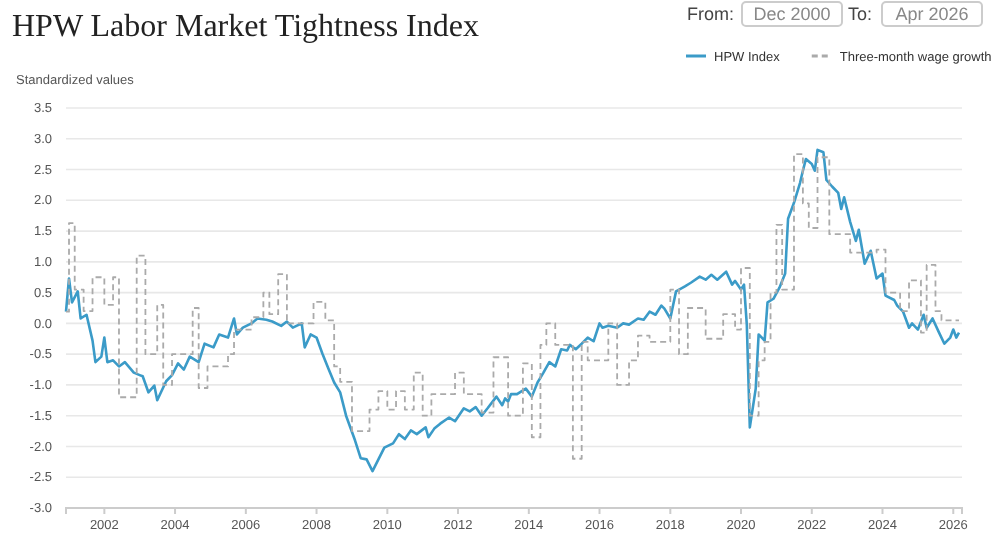 The height and width of the screenshot is (558, 1000). What do you see at coordinates (792, 14) in the screenshot?
I see `text: Dec 2000` at bounding box center [792, 14].